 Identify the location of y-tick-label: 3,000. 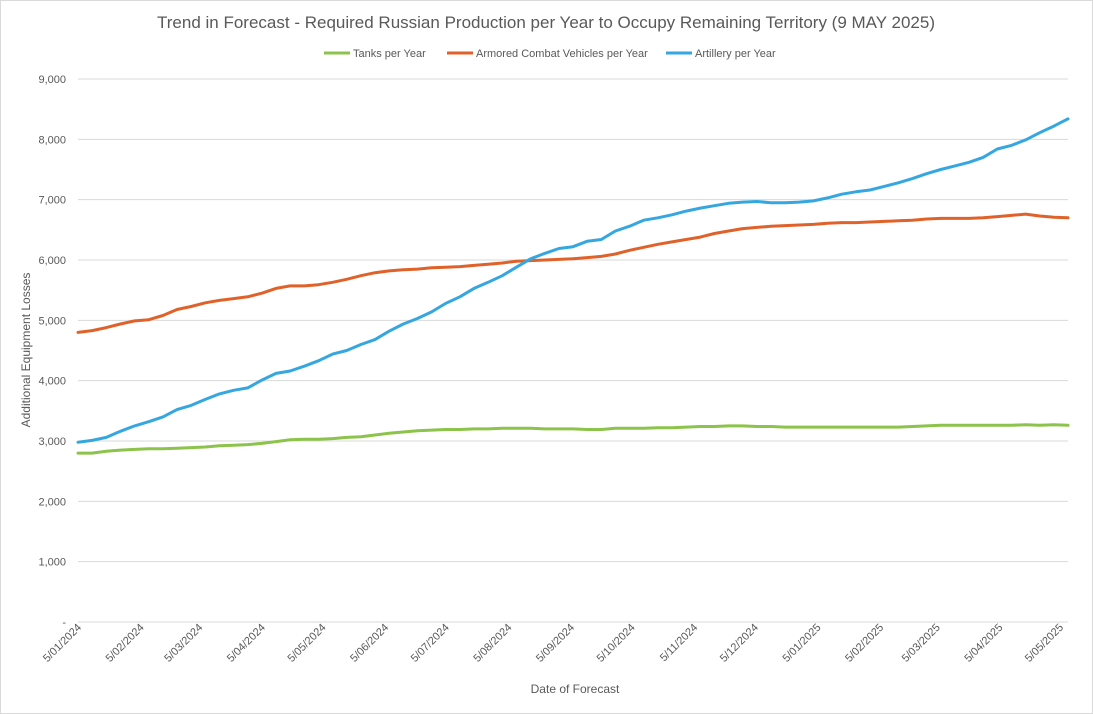
(52, 442).